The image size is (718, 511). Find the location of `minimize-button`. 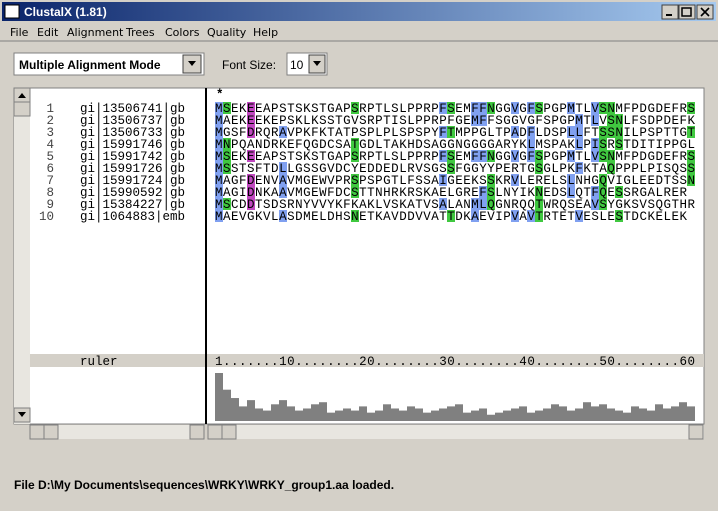

minimize-button is located at coordinates (670, 12).